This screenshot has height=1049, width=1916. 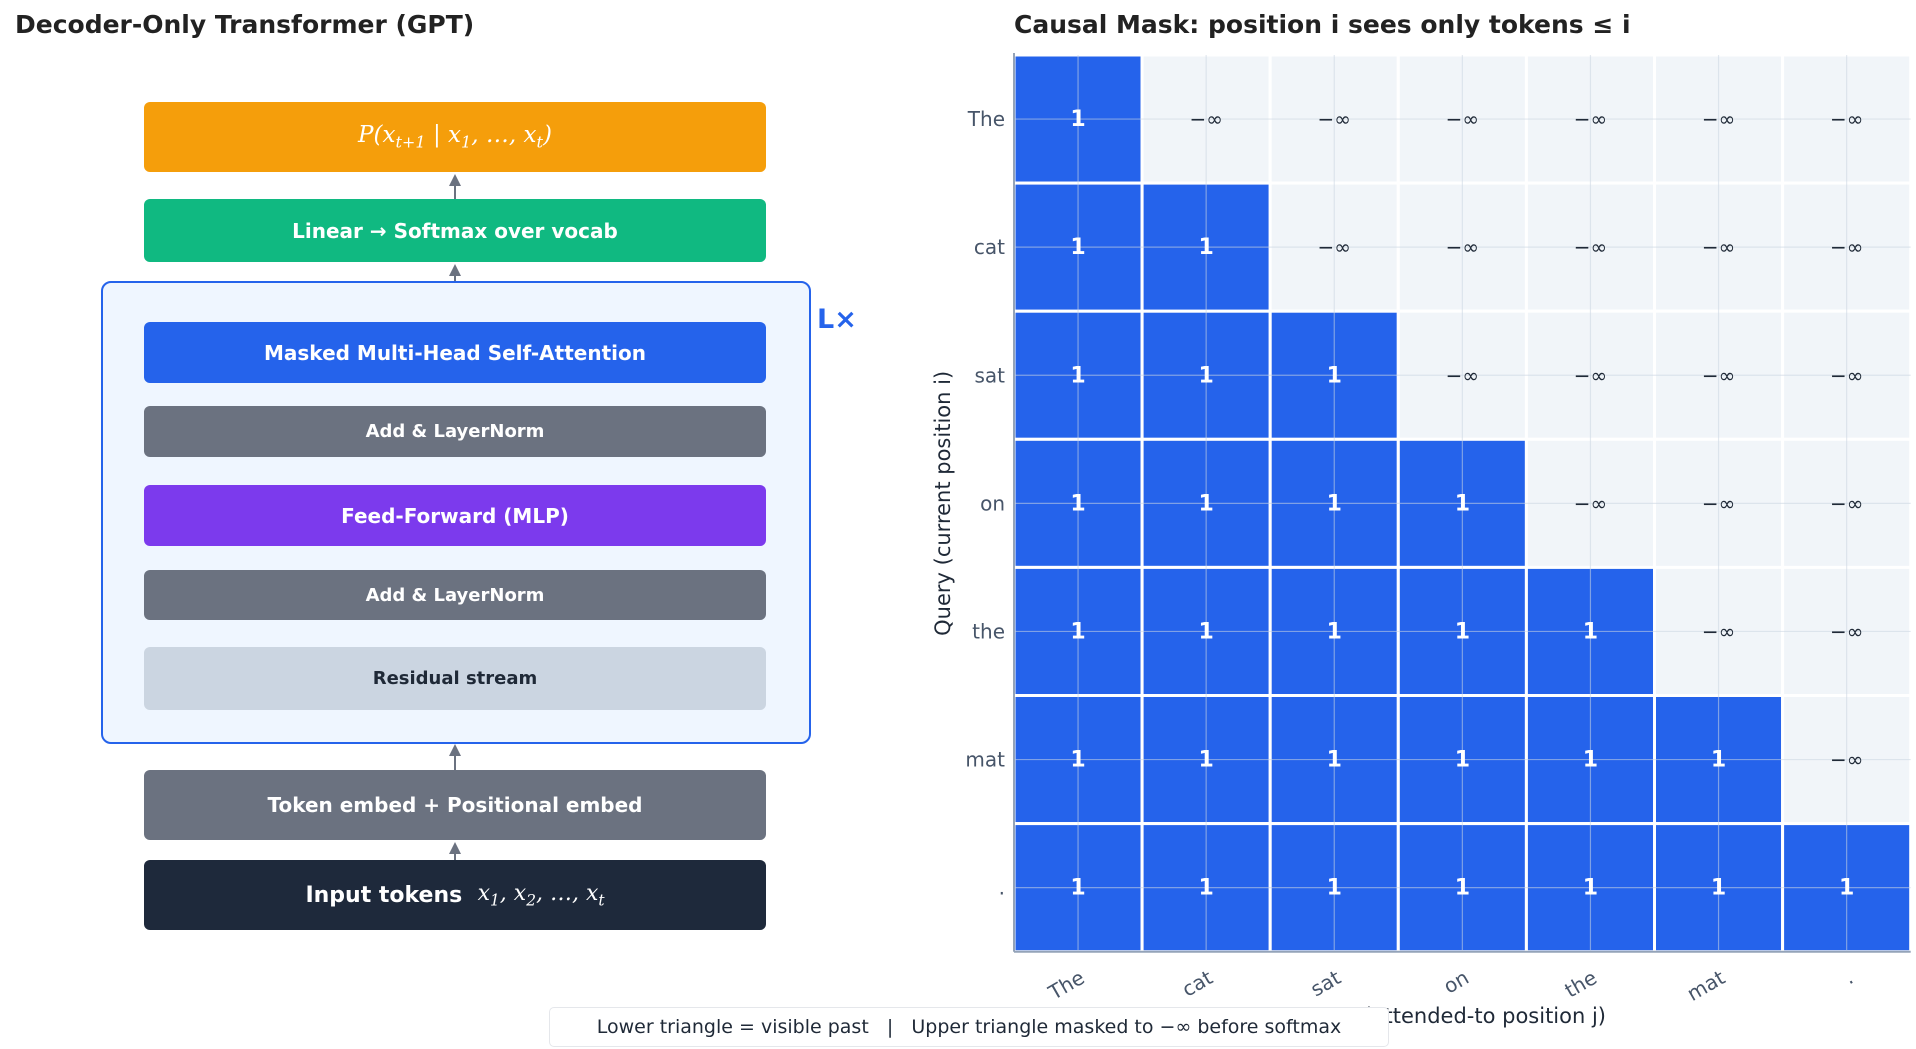 I want to click on repeat-label: L×, so click(x=837, y=319).